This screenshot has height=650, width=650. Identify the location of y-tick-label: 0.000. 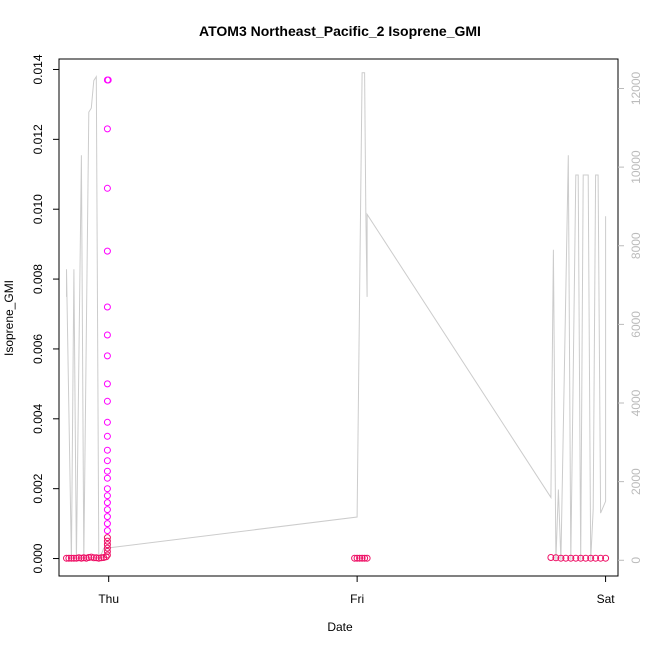
(38, 558).